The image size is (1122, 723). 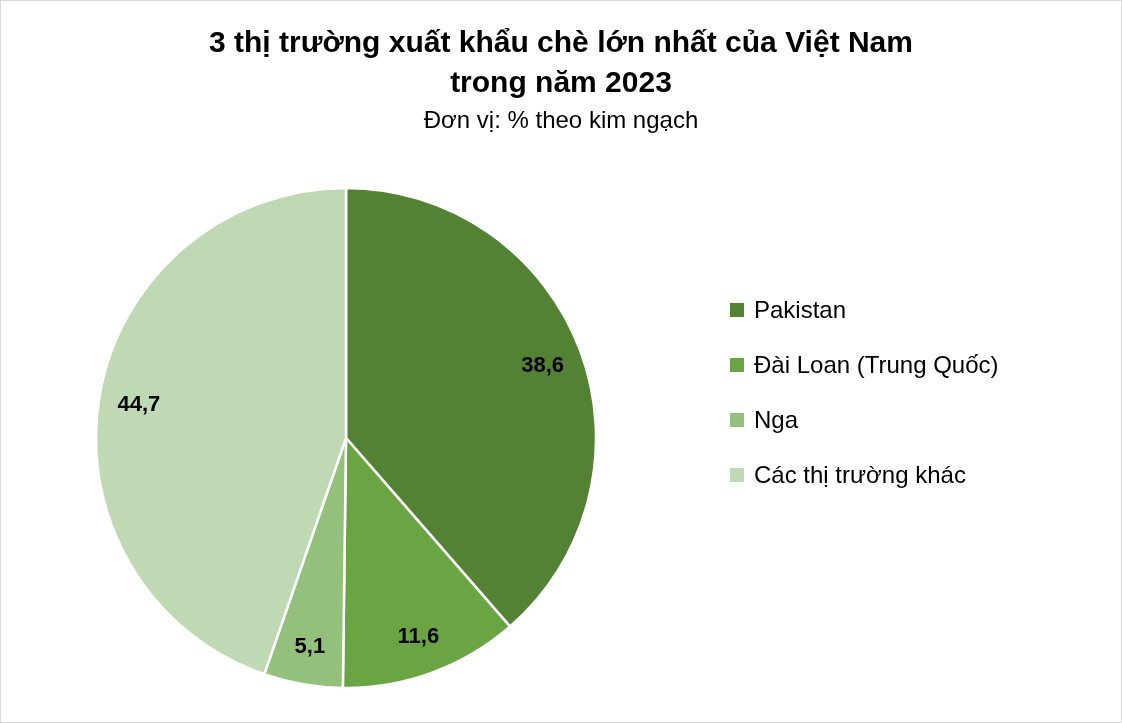 I want to click on data-label: 44,7, so click(x=139, y=403).